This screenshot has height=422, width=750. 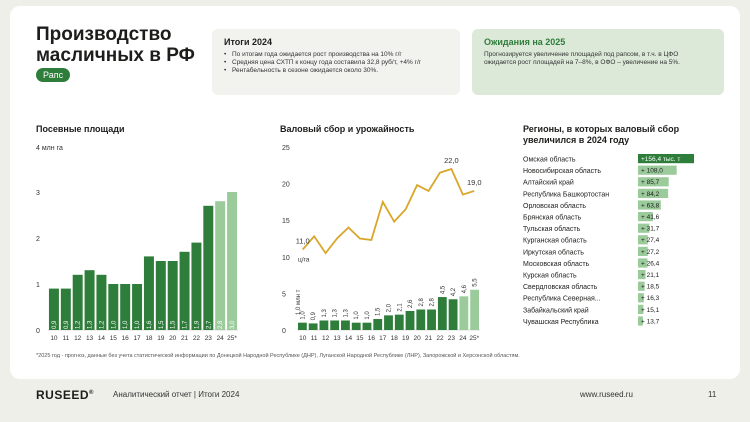 I want to click on chart2-ytick: 5, so click(x=284, y=294).